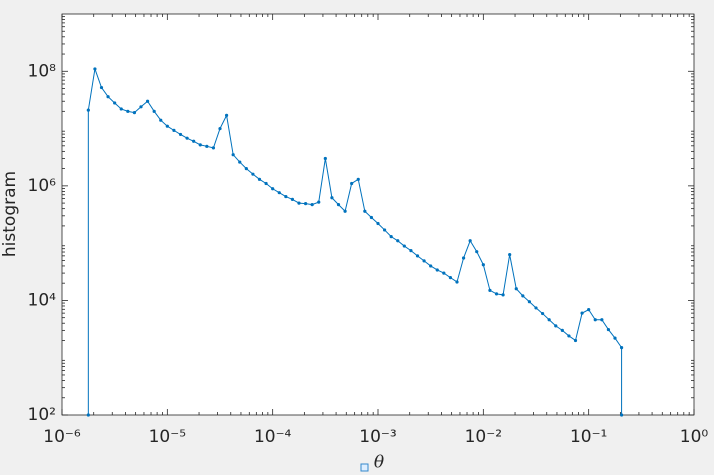 Image resolution: width=714 pixels, height=475 pixels. Describe the element at coordinates (62, 437) in the screenshot. I see `x-tick-label: 10⁻⁶` at that location.